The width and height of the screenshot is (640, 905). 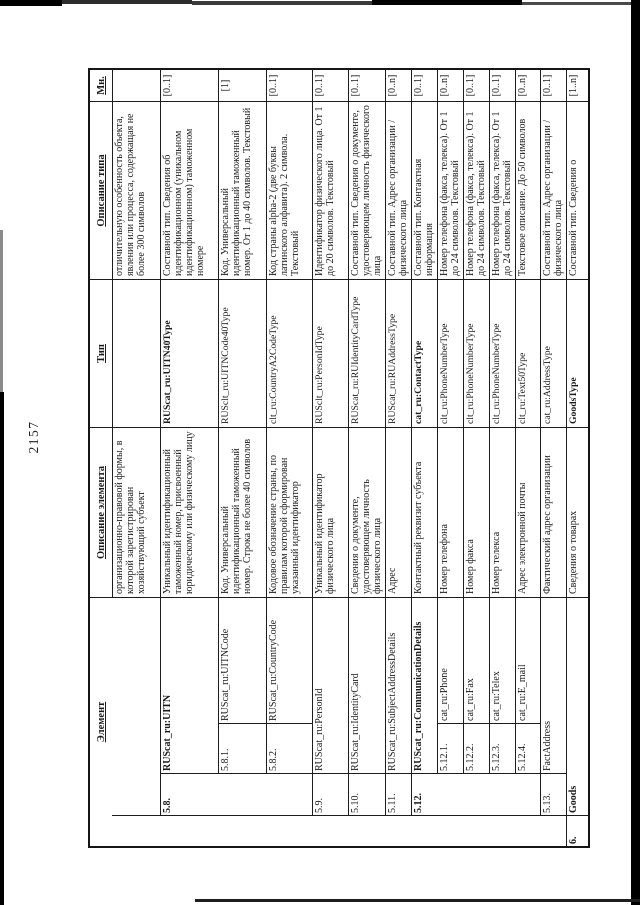 What do you see at coordinates (450, 749) in the screenshot?
I see `row-number: 5.12.1.` at bounding box center [450, 749].